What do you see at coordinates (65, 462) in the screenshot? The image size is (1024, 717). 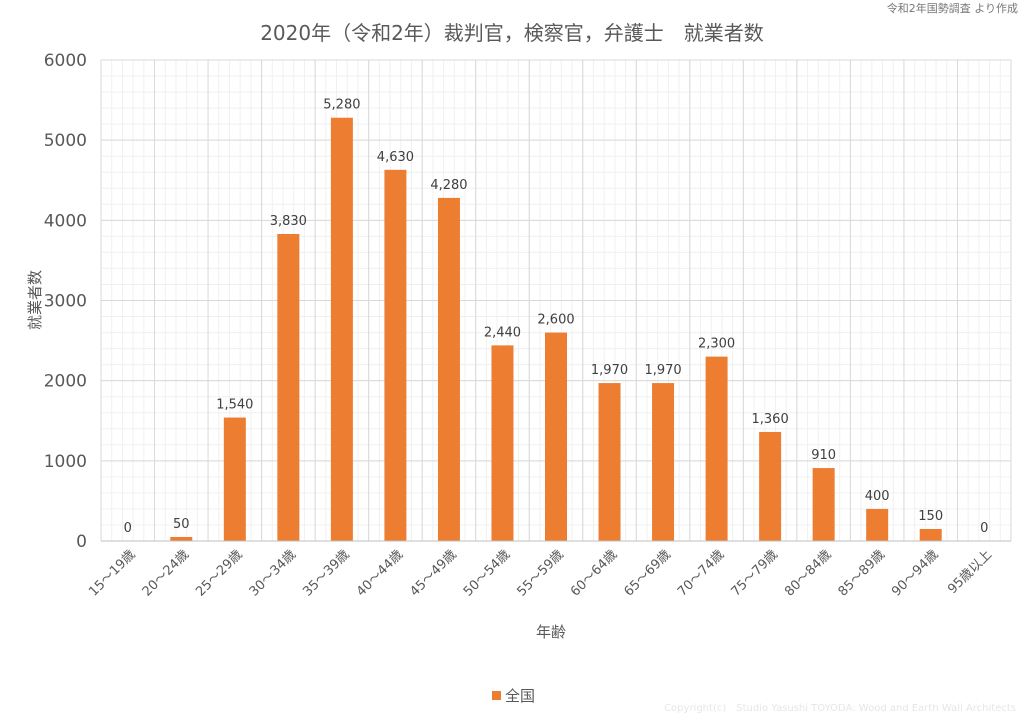 I see `y-tick-label: 1000` at bounding box center [65, 462].